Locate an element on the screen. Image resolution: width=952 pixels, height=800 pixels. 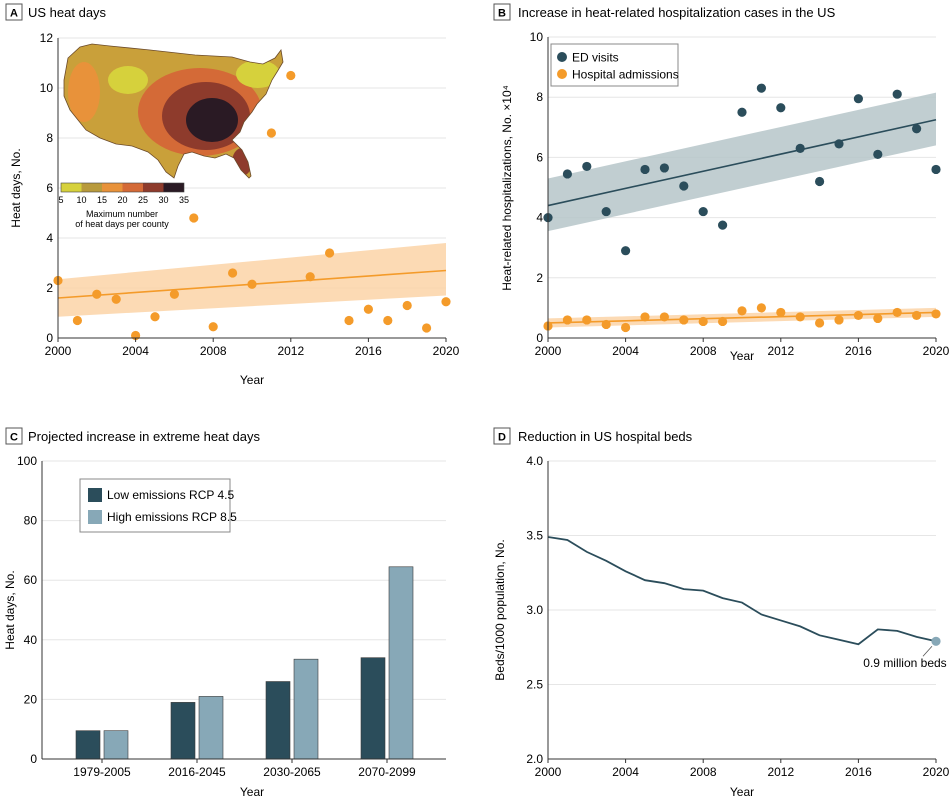
heat-day-point-2011 is located at coordinates (271, 133).